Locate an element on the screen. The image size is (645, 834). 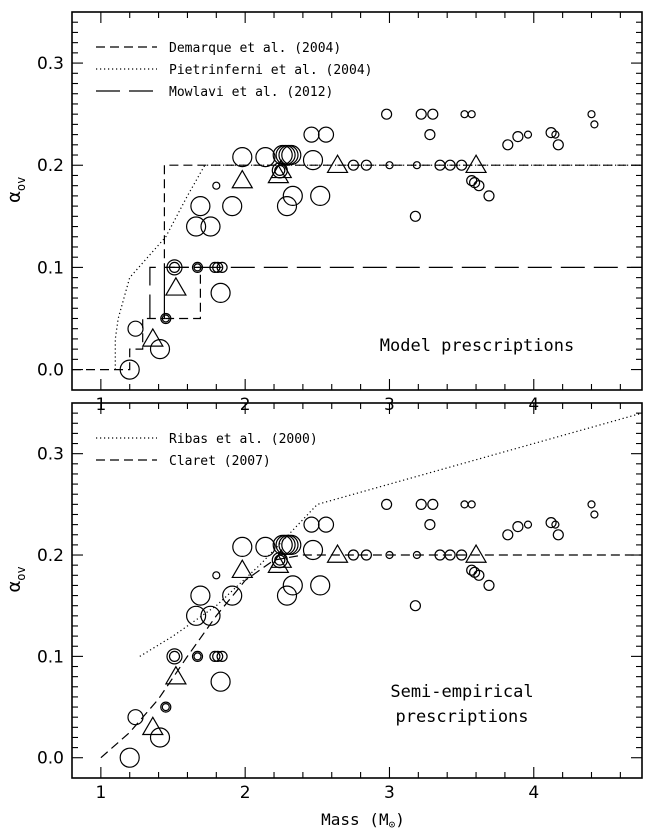
y-tick-label: 0.2 is located at coordinates (50, 556).